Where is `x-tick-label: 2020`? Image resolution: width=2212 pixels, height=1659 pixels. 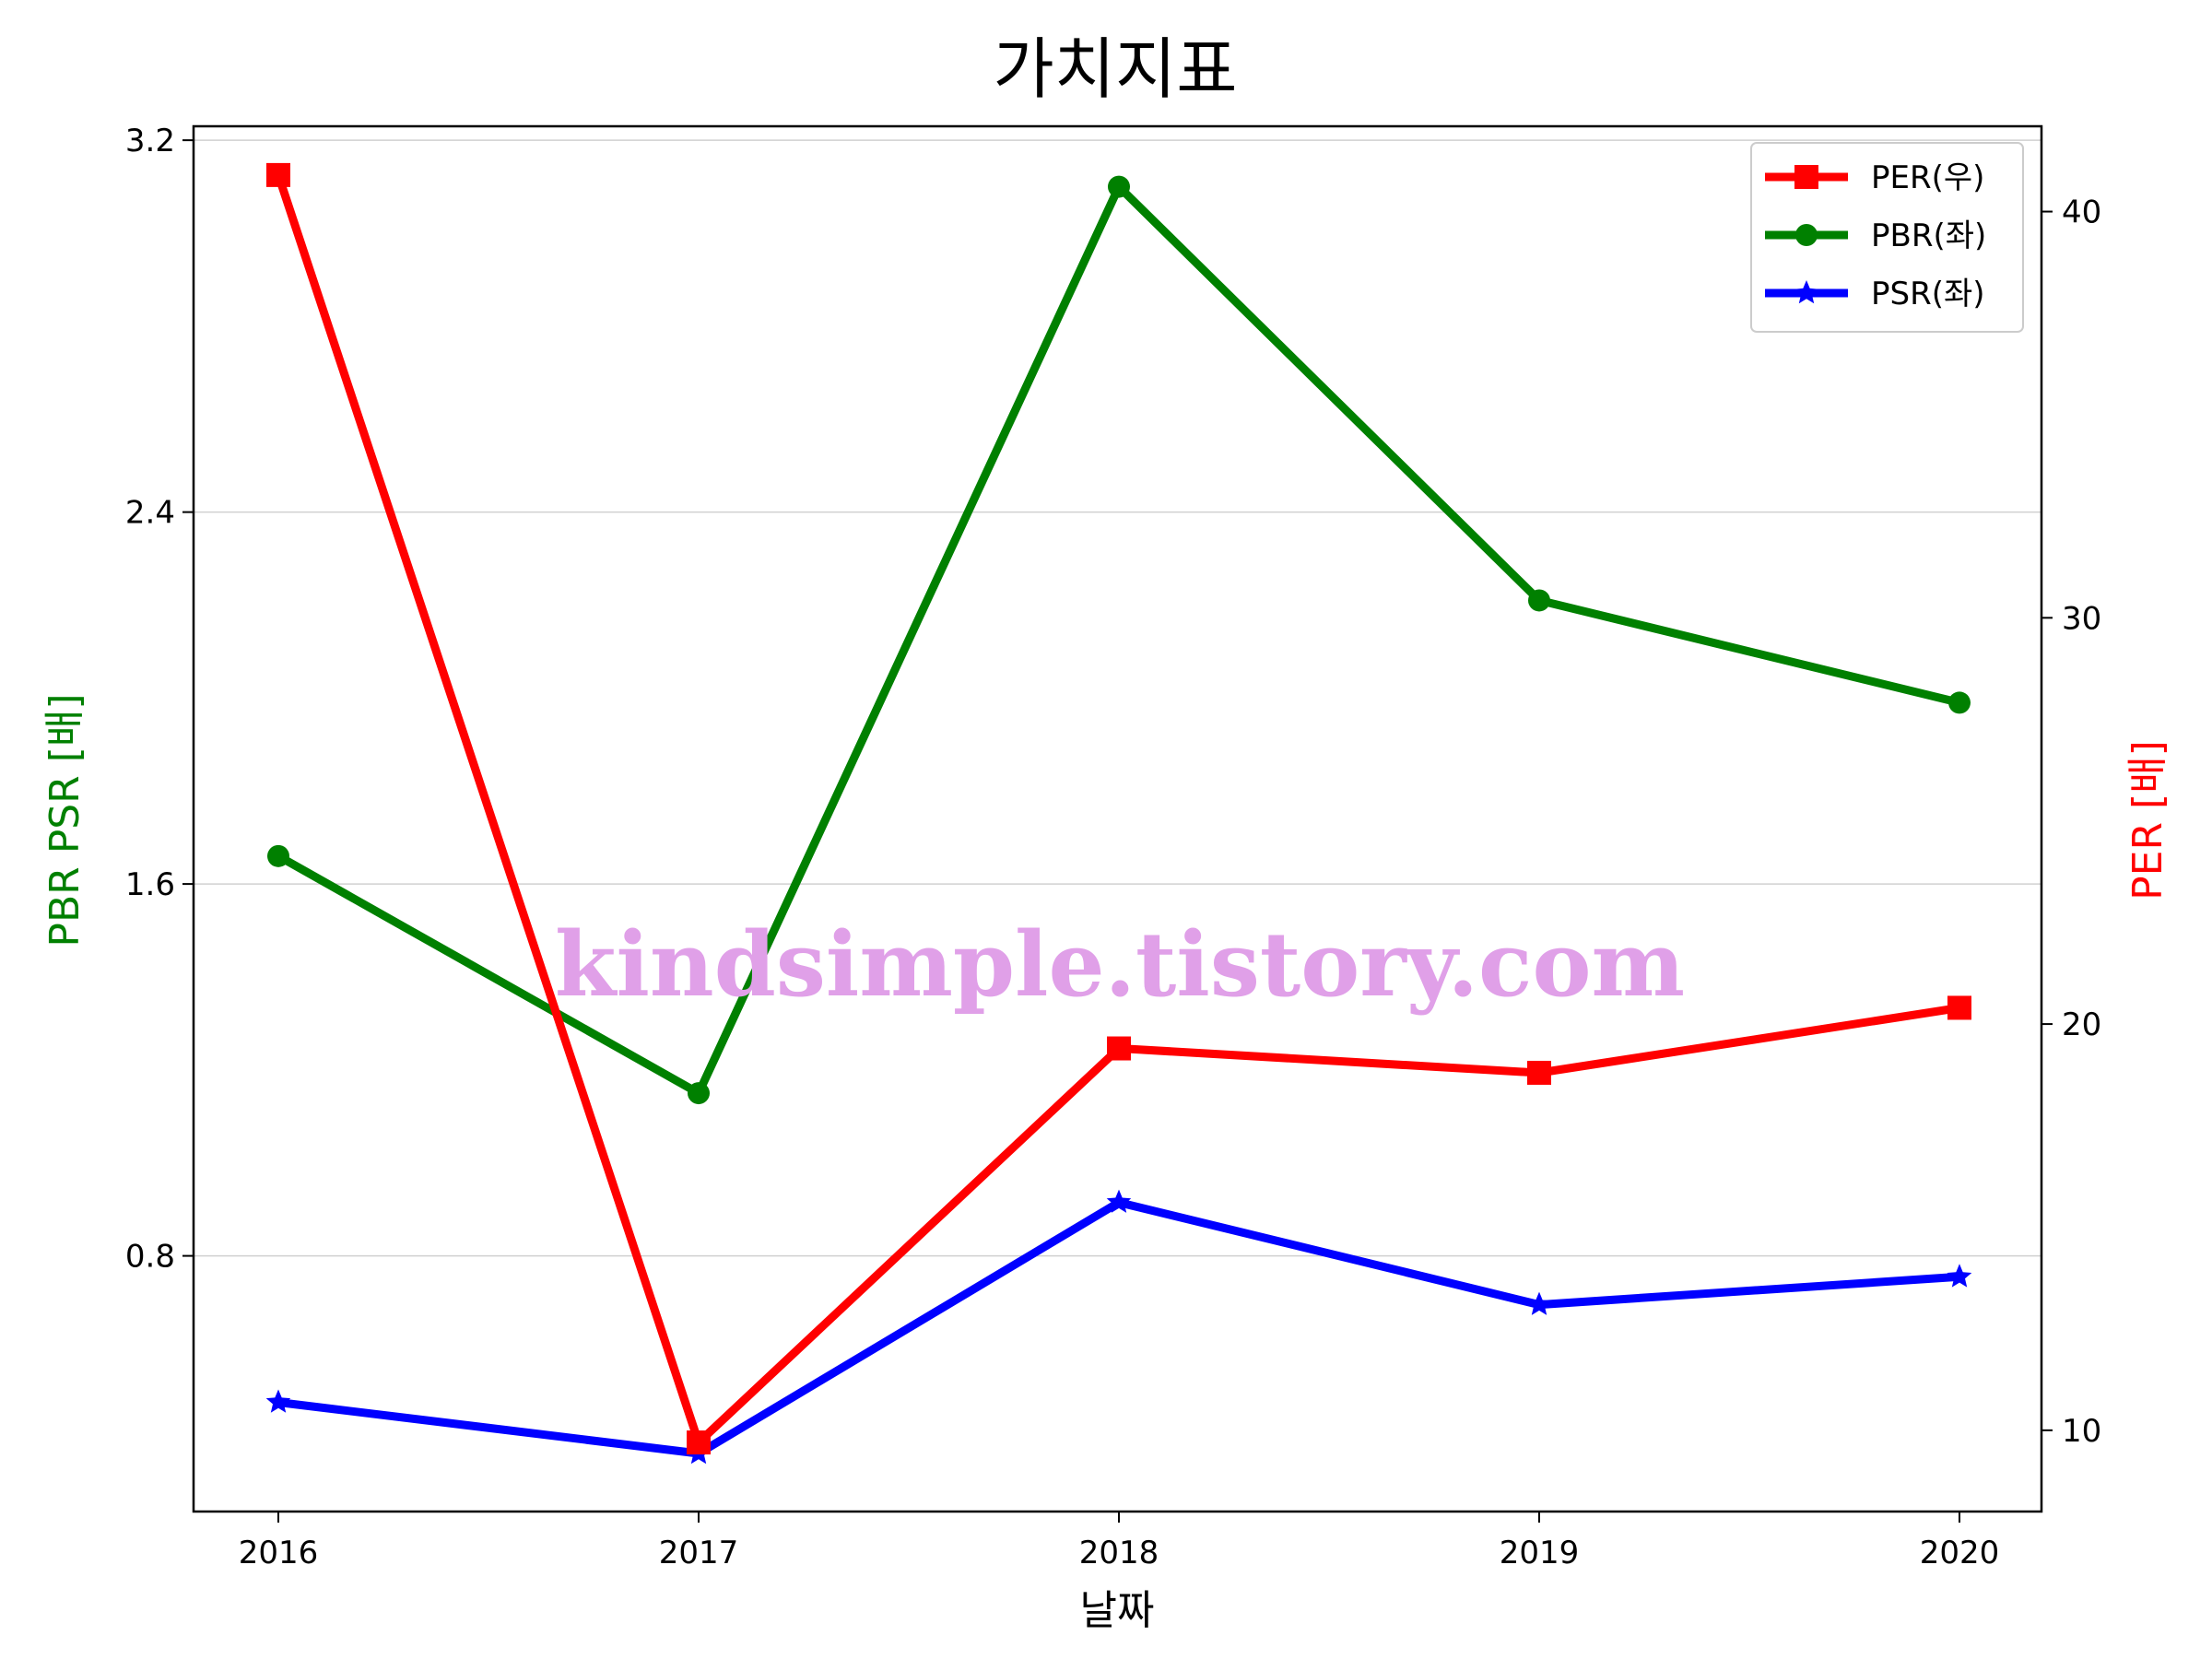
x-tick-label: 2020 is located at coordinates (1960, 1553).